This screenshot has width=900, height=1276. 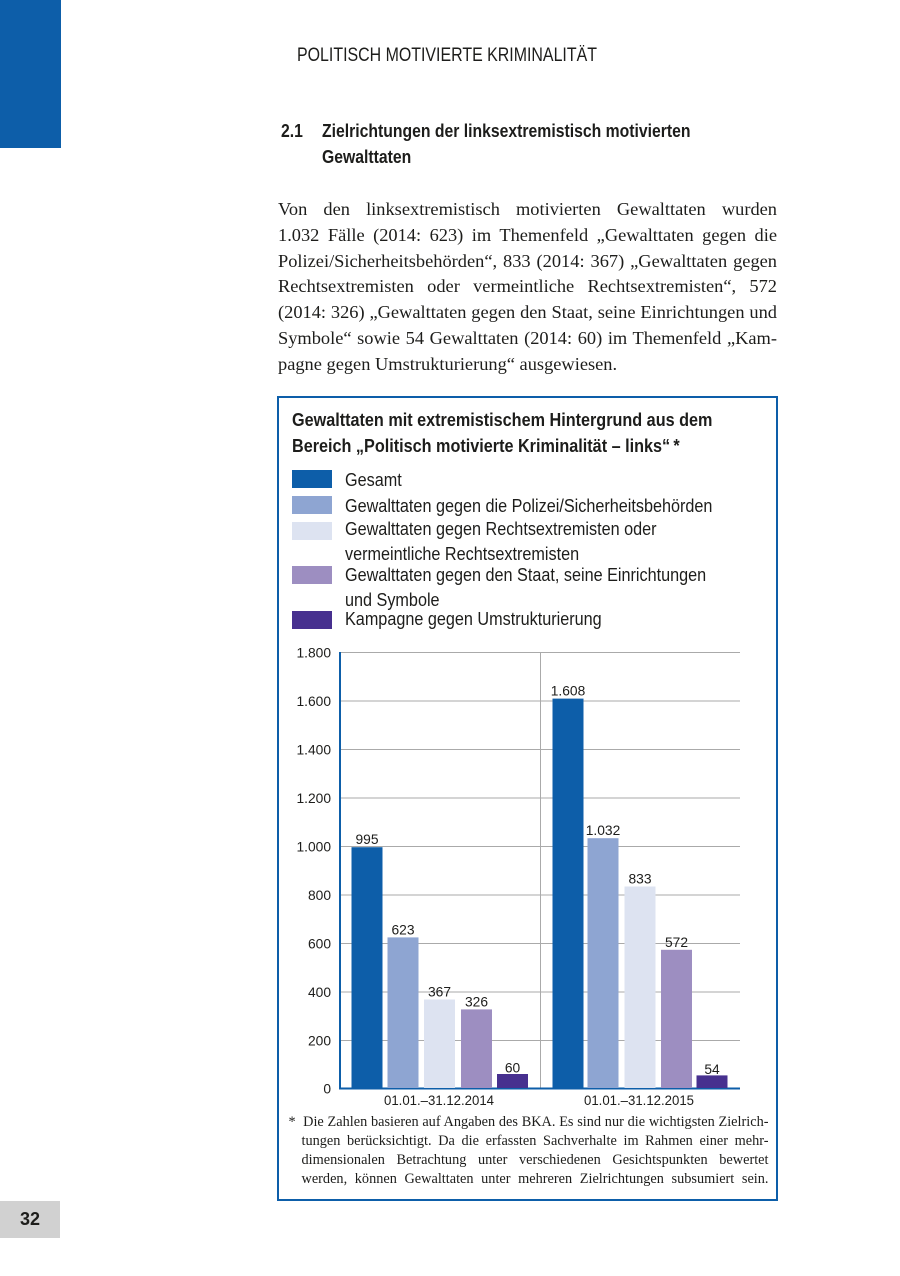 What do you see at coordinates (676, 942) in the screenshot?
I see `svg-text: 572` at bounding box center [676, 942].